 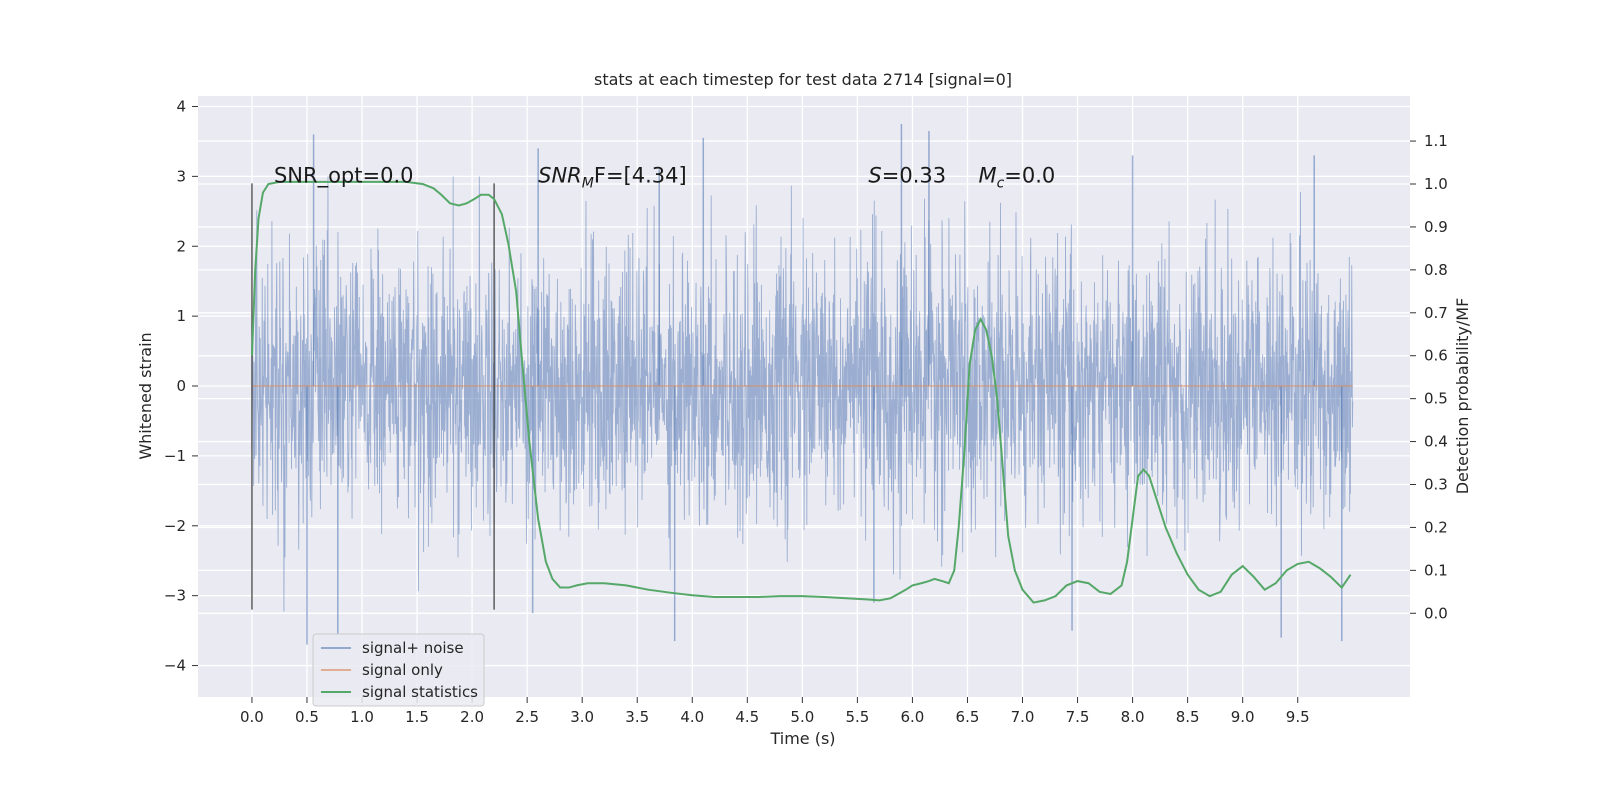 What do you see at coordinates (1436, 613) in the screenshot?
I see `y-right-tick-label: 0.0` at bounding box center [1436, 613].